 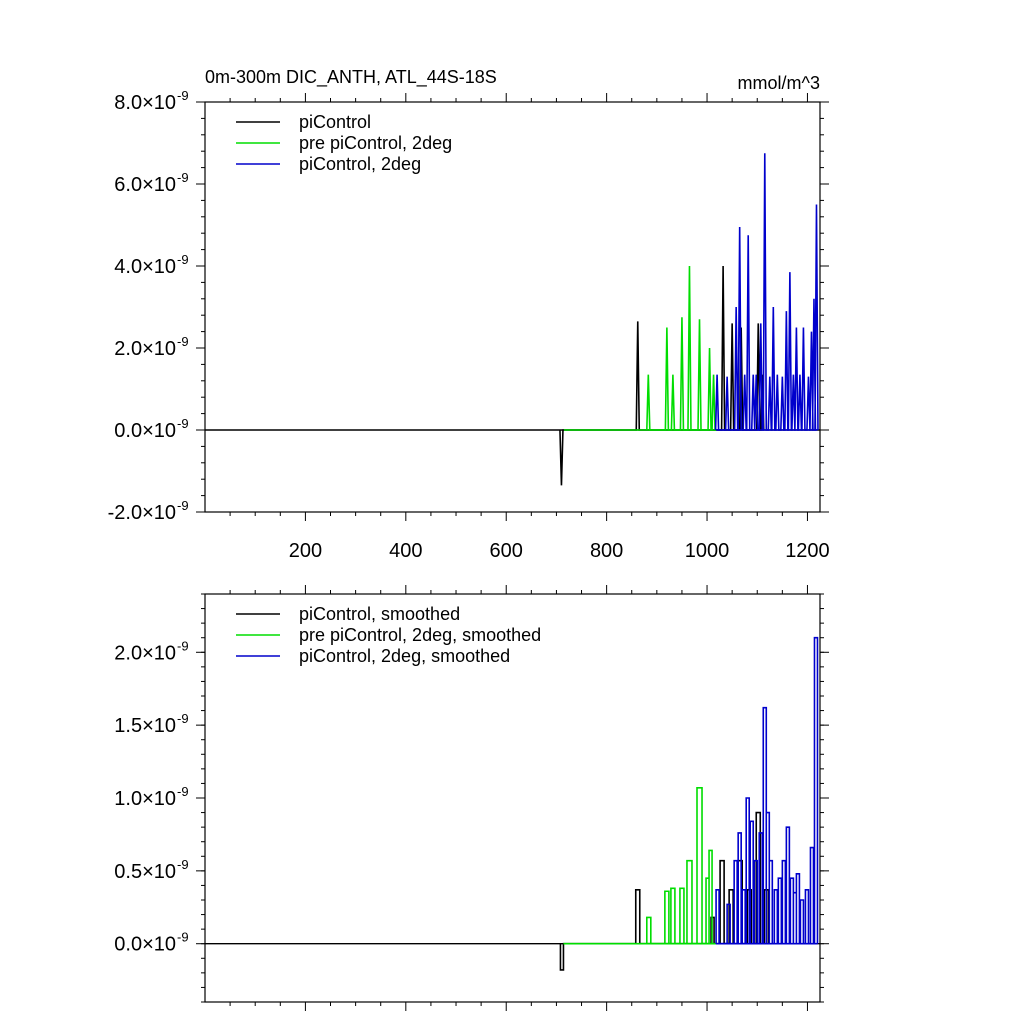 What do you see at coordinates (145, 103) in the screenshot?
I see `y-tick-label: 8.0×10` at bounding box center [145, 103].